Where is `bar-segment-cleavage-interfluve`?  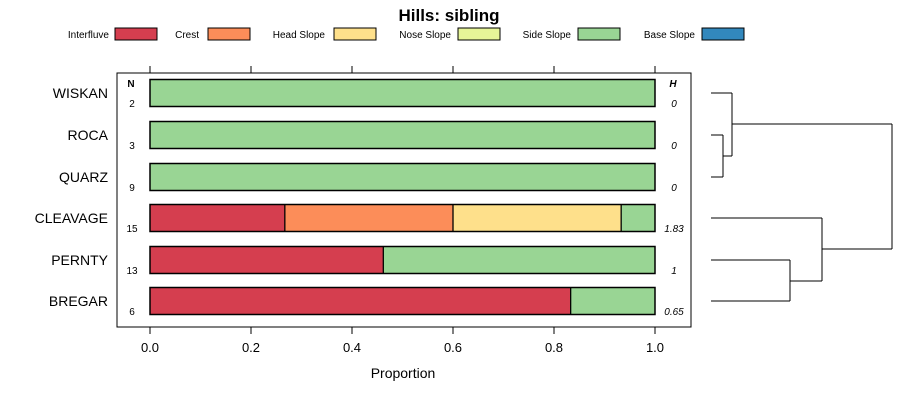 bar-segment-cleavage-interfluve is located at coordinates (217, 218).